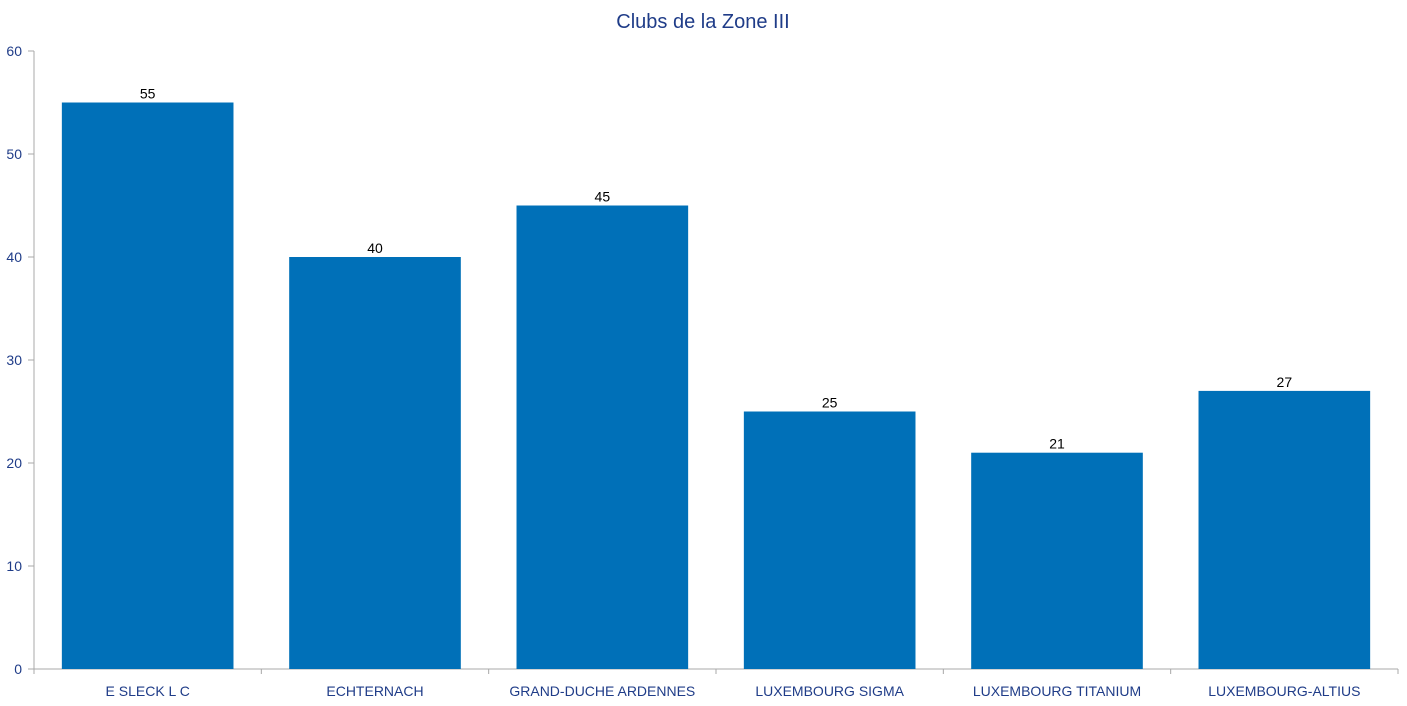 The width and height of the screenshot is (1407, 706). What do you see at coordinates (14, 566) in the screenshot?
I see `y-tick-label: 10` at bounding box center [14, 566].